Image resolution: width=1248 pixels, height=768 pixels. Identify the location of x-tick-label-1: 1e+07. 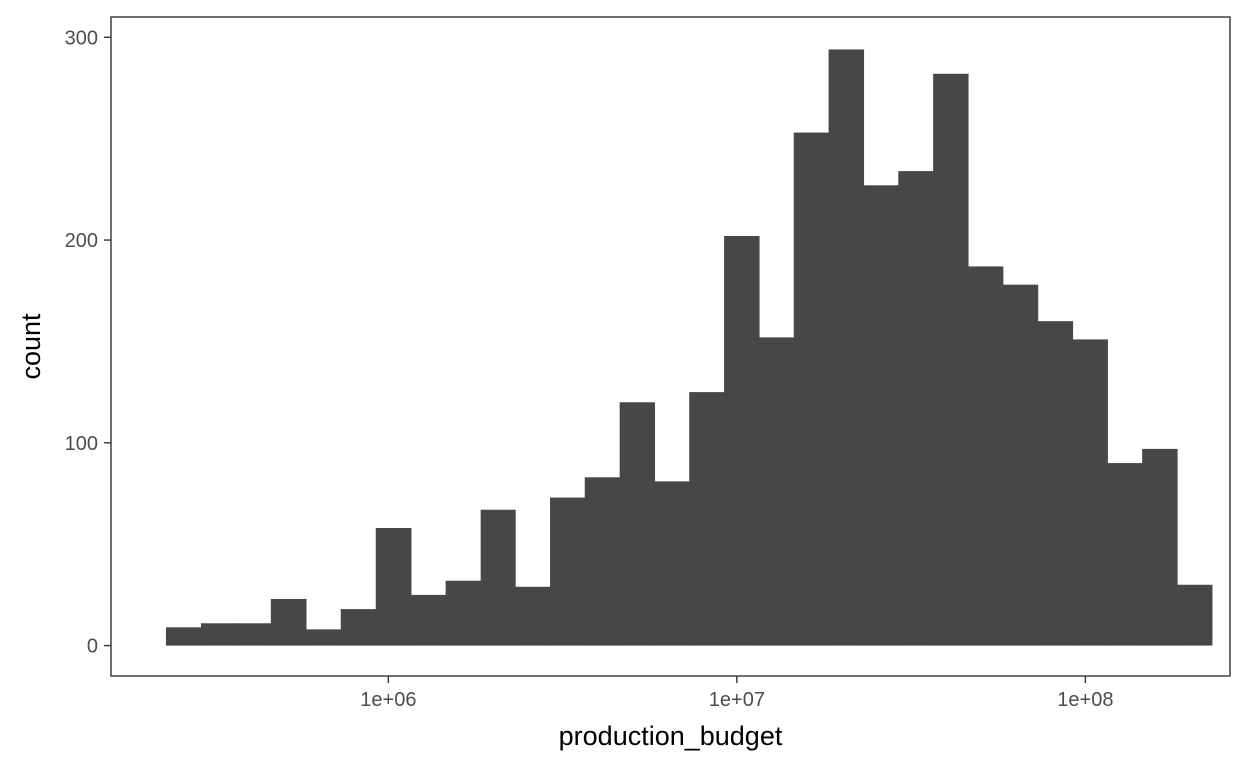
(737, 700).